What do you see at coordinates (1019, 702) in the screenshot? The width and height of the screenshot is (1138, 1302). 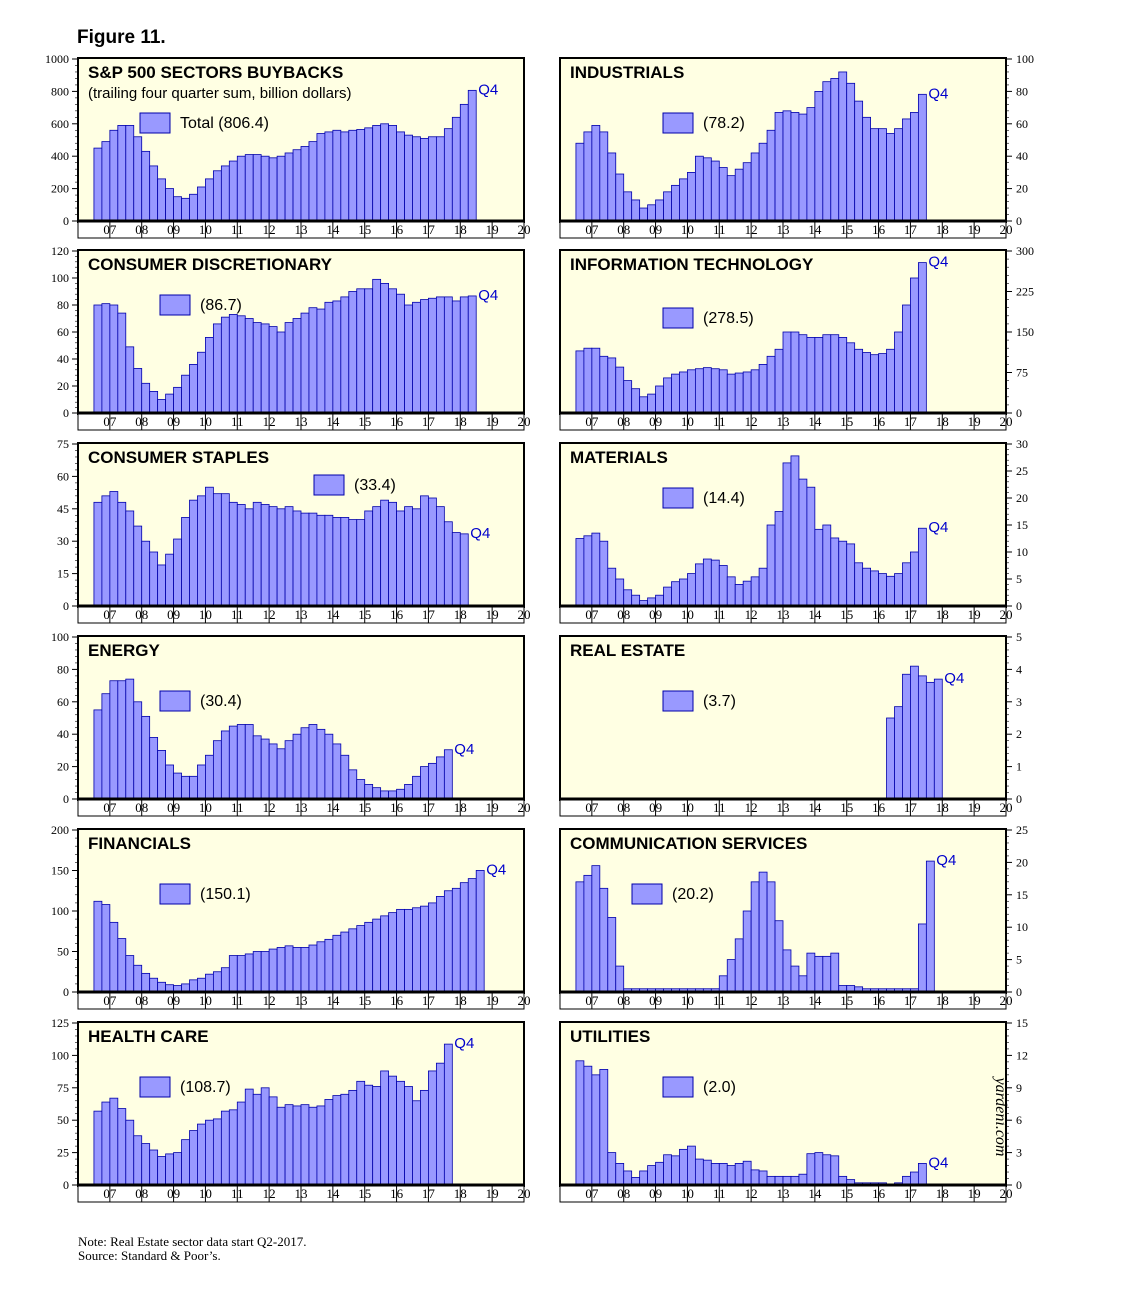 I see `y-tick-label: 3` at bounding box center [1019, 702].